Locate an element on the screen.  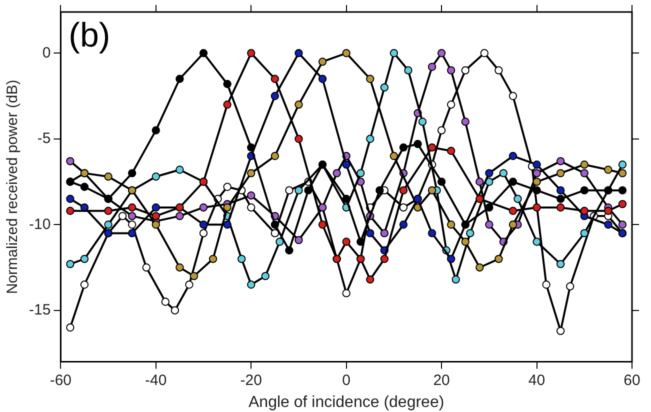
annotation: (b) is located at coordinates (89, 35).